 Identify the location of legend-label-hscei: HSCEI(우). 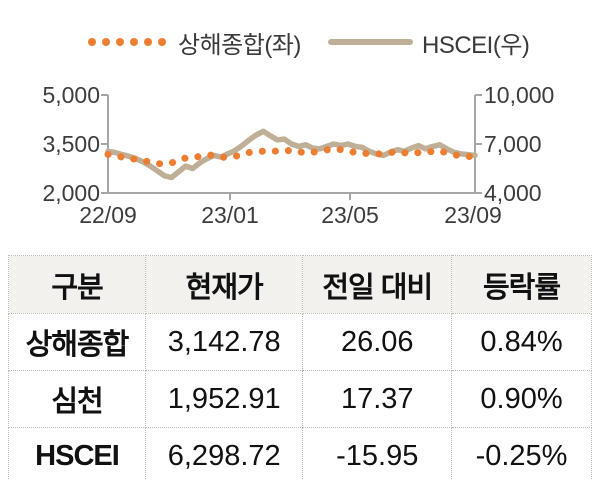
(476, 45).